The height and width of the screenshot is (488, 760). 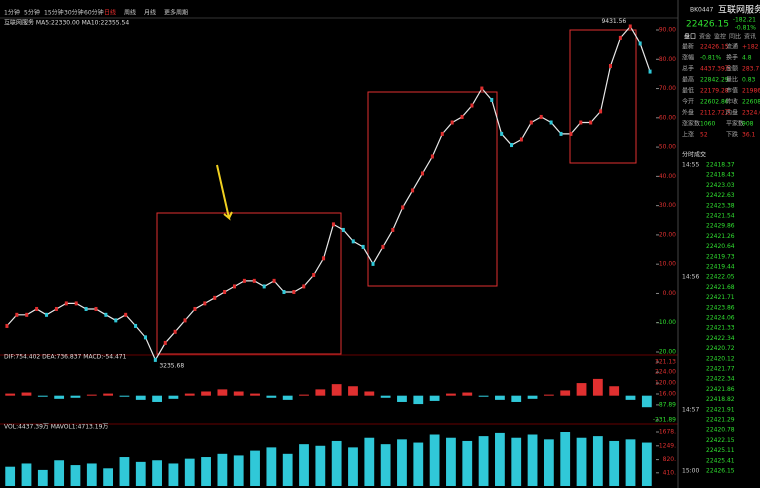 What do you see at coordinates (66, 23) in the screenshot?
I see `info-line: 互联网服务 MA5:22330.00 MA10:22355.54` at bounding box center [66, 23].